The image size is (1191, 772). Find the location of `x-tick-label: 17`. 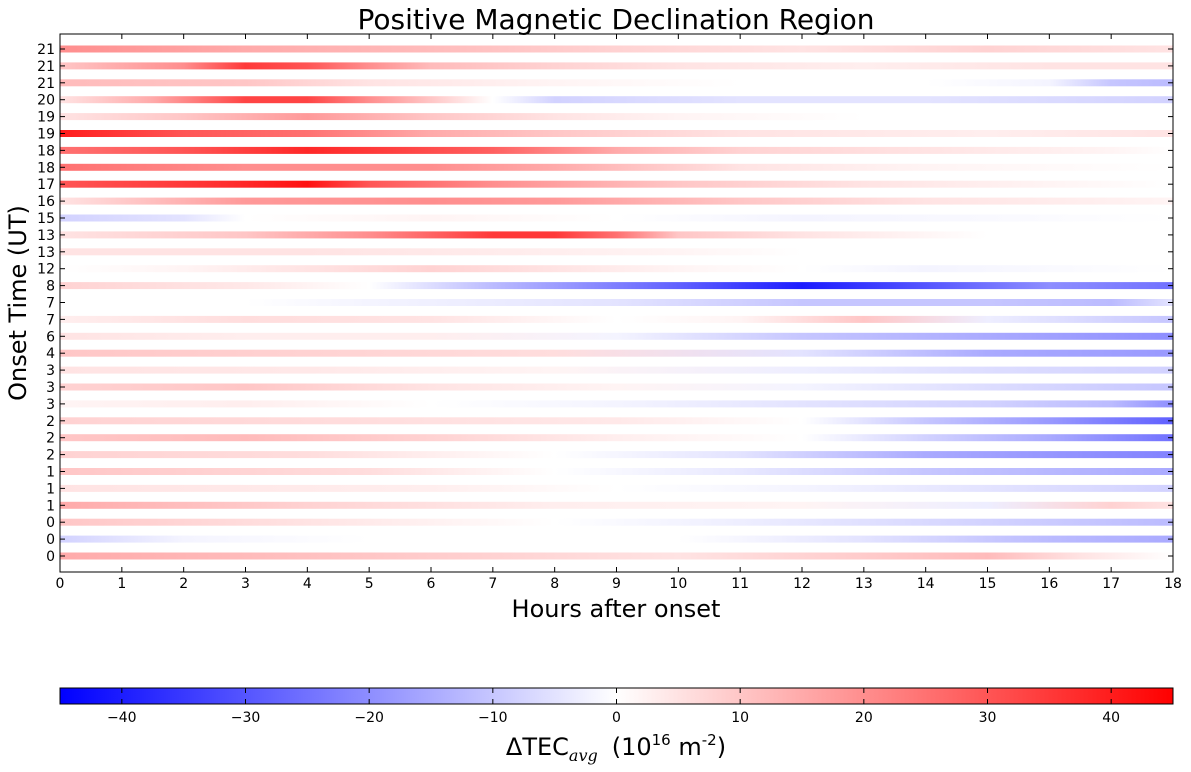

x-tick-label: 17 is located at coordinates (1111, 584).